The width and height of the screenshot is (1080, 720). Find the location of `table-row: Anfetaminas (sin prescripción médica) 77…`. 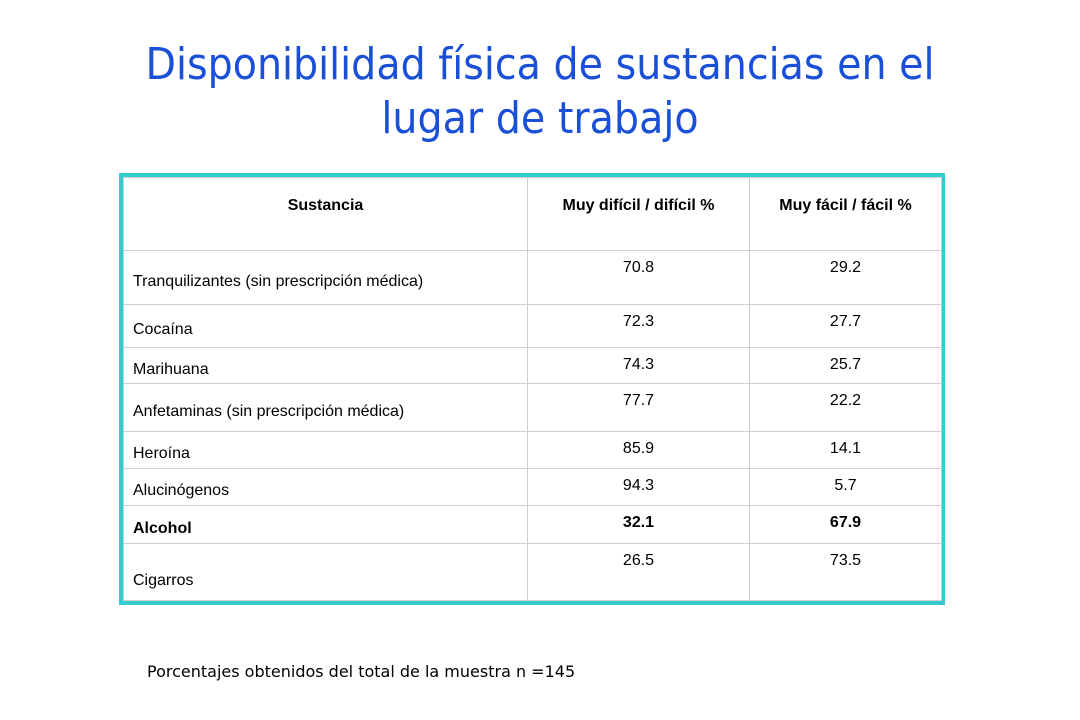

table-row: Anfetaminas (sin prescripción médica) 77… is located at coordinates (532, 407).